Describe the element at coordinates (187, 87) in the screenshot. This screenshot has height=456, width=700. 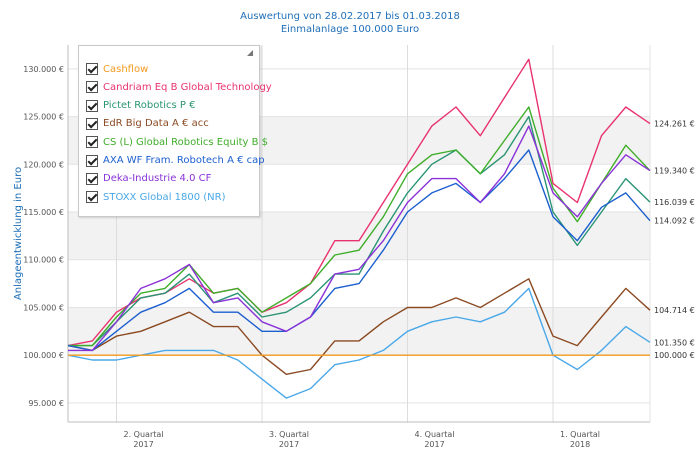
I see `legend-label: Candriam Eq B Global Technology` at that location.